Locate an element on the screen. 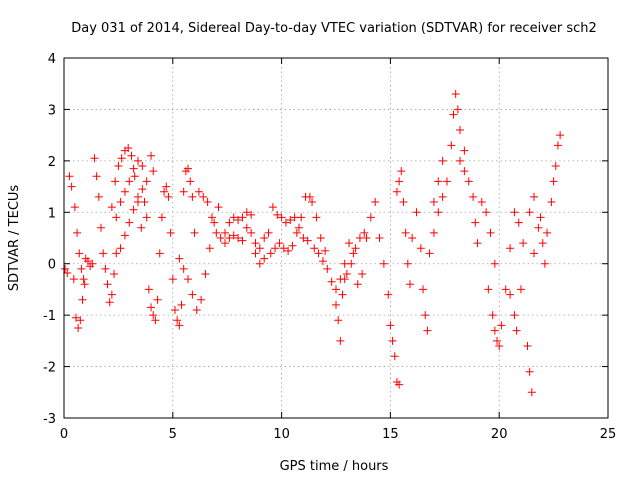 The image size is (640, 480). y-tick-label: -3 is located at coordinates (49, 419).